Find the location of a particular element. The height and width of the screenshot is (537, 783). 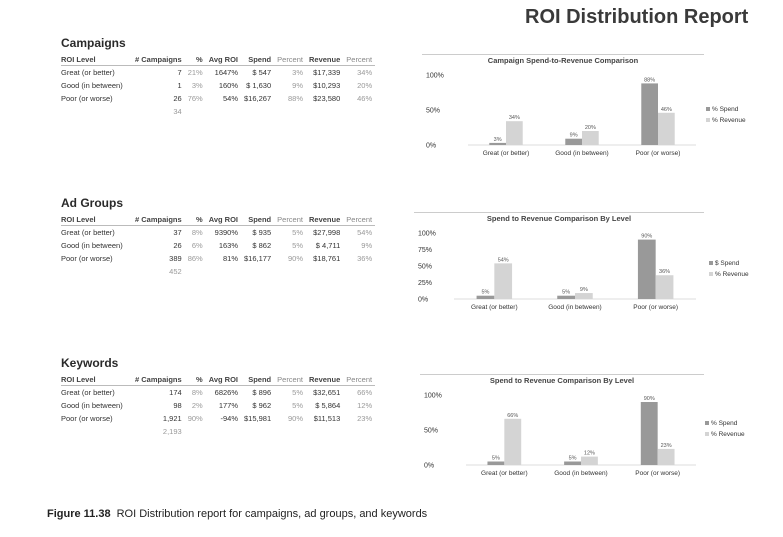

table-cell: 66% is located at coordinates (365, 392).